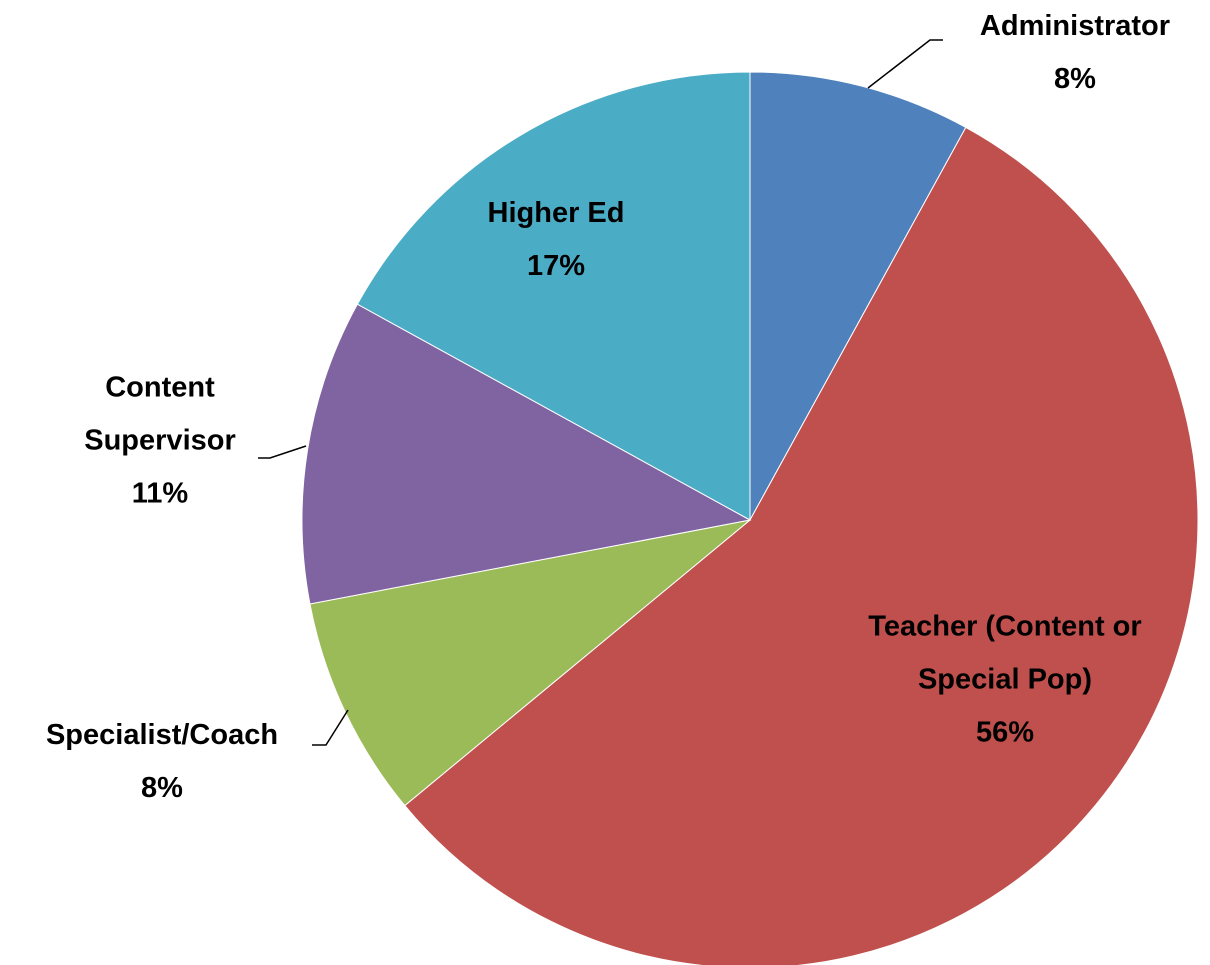 The image size is (1210, 965). What do you see at coordinates (556, 266) in the screenshot?
I see `value-label: 17%` at bounding box center [556, 266].